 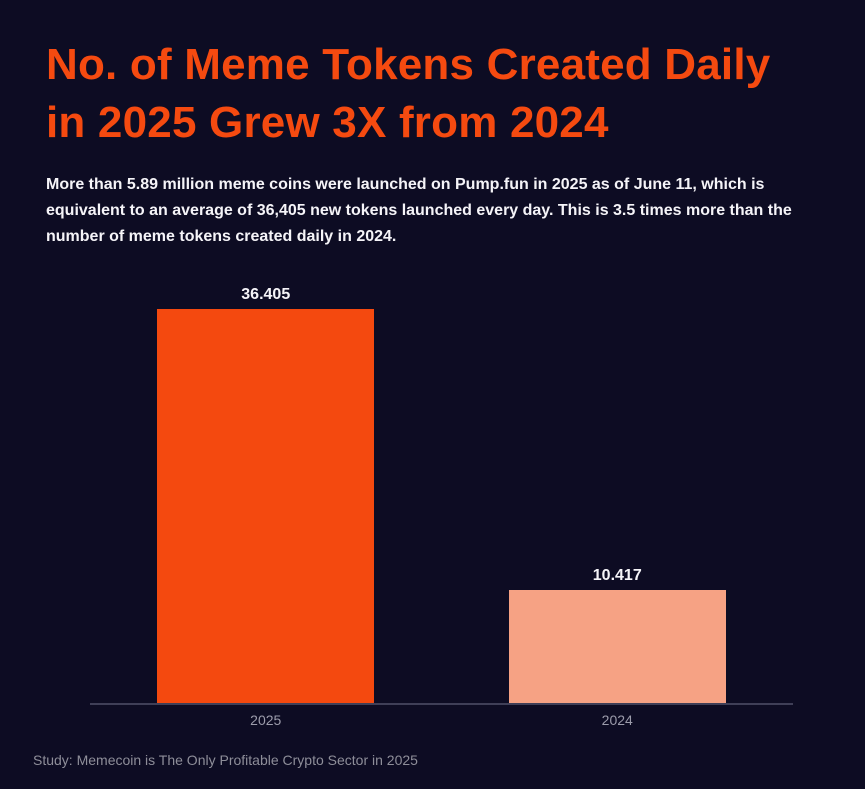 What do you see at coordinates (617, 646) in the screenshot?
I see `bar-2024` at bounding box center [617, 646].